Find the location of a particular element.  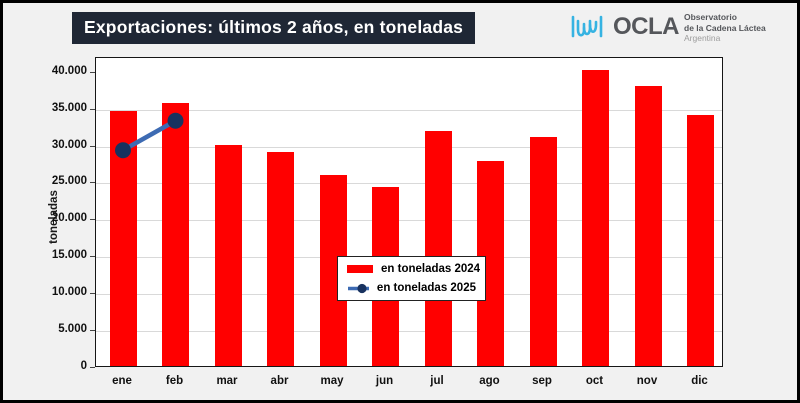

x-tick-label-nov: nov is located at coordinates (647, 381).